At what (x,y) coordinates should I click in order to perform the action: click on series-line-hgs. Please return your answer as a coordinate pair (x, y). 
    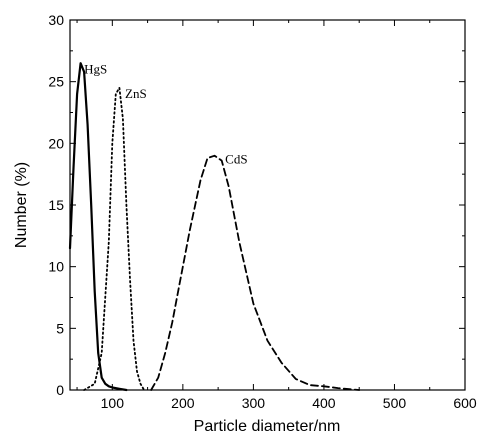
    Looking at the image, I should click on (98, 227).